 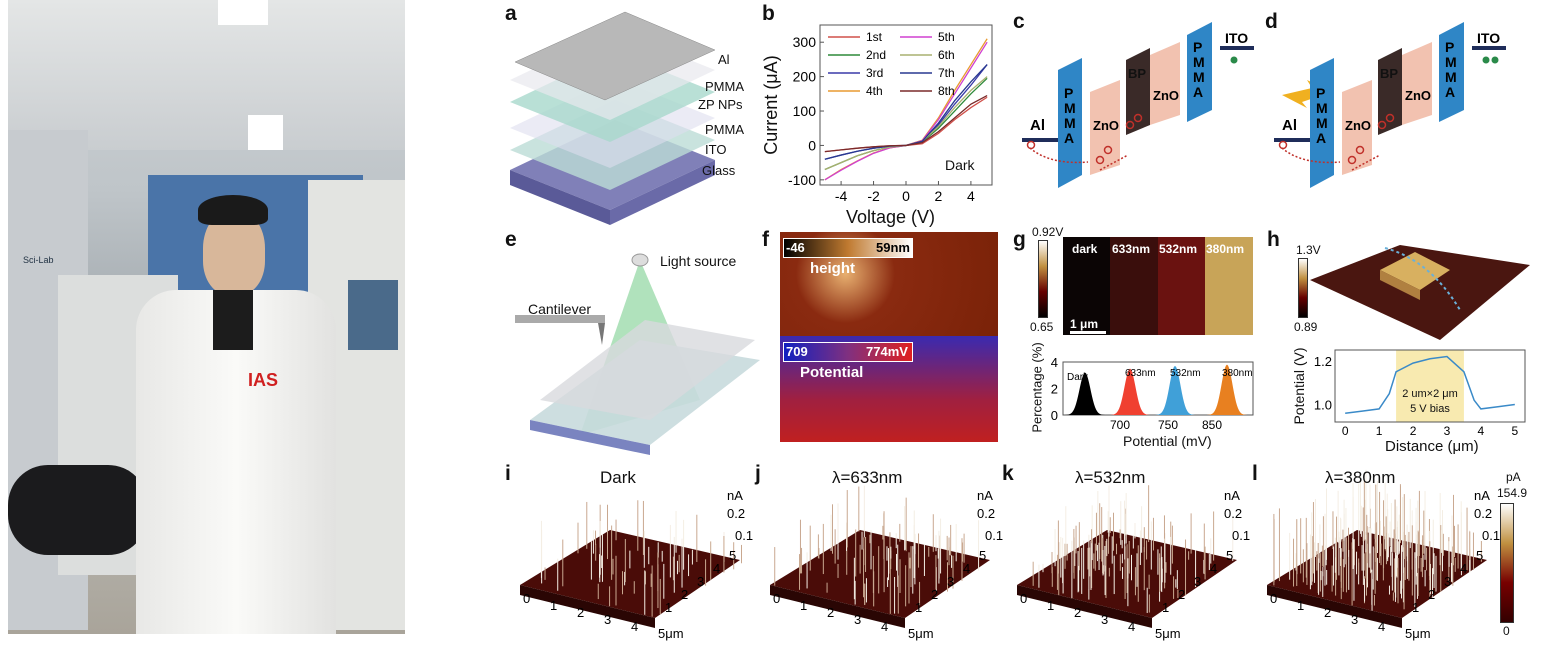 I want to click on map-532nm, so click(x=1181, y=286).